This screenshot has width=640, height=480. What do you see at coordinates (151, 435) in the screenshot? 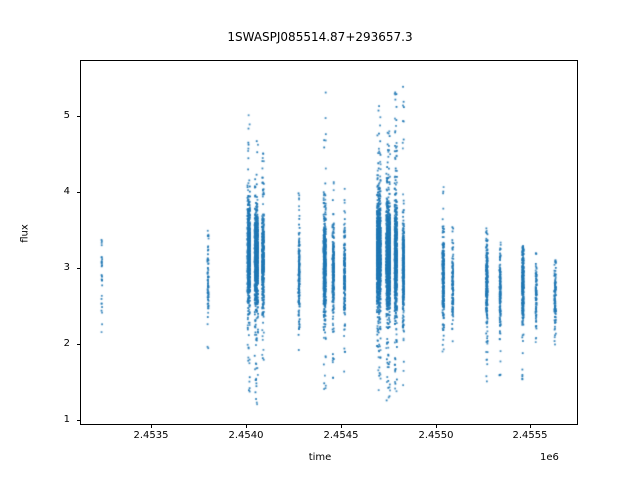
I see `xtick-label-0: 2.4535` at bounding box center [151, 435].